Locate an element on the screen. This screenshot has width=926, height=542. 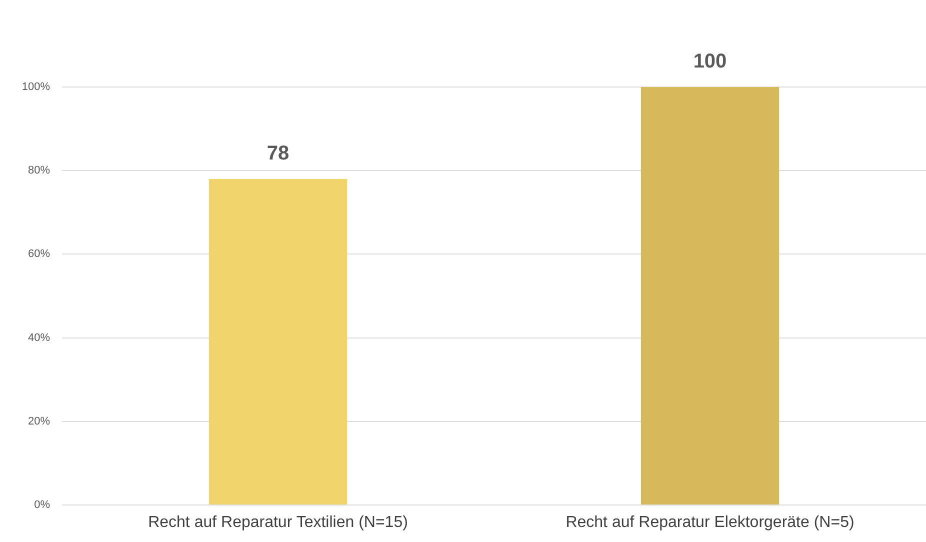
y-tick-label: 80% is located at coordinates (39, 170).